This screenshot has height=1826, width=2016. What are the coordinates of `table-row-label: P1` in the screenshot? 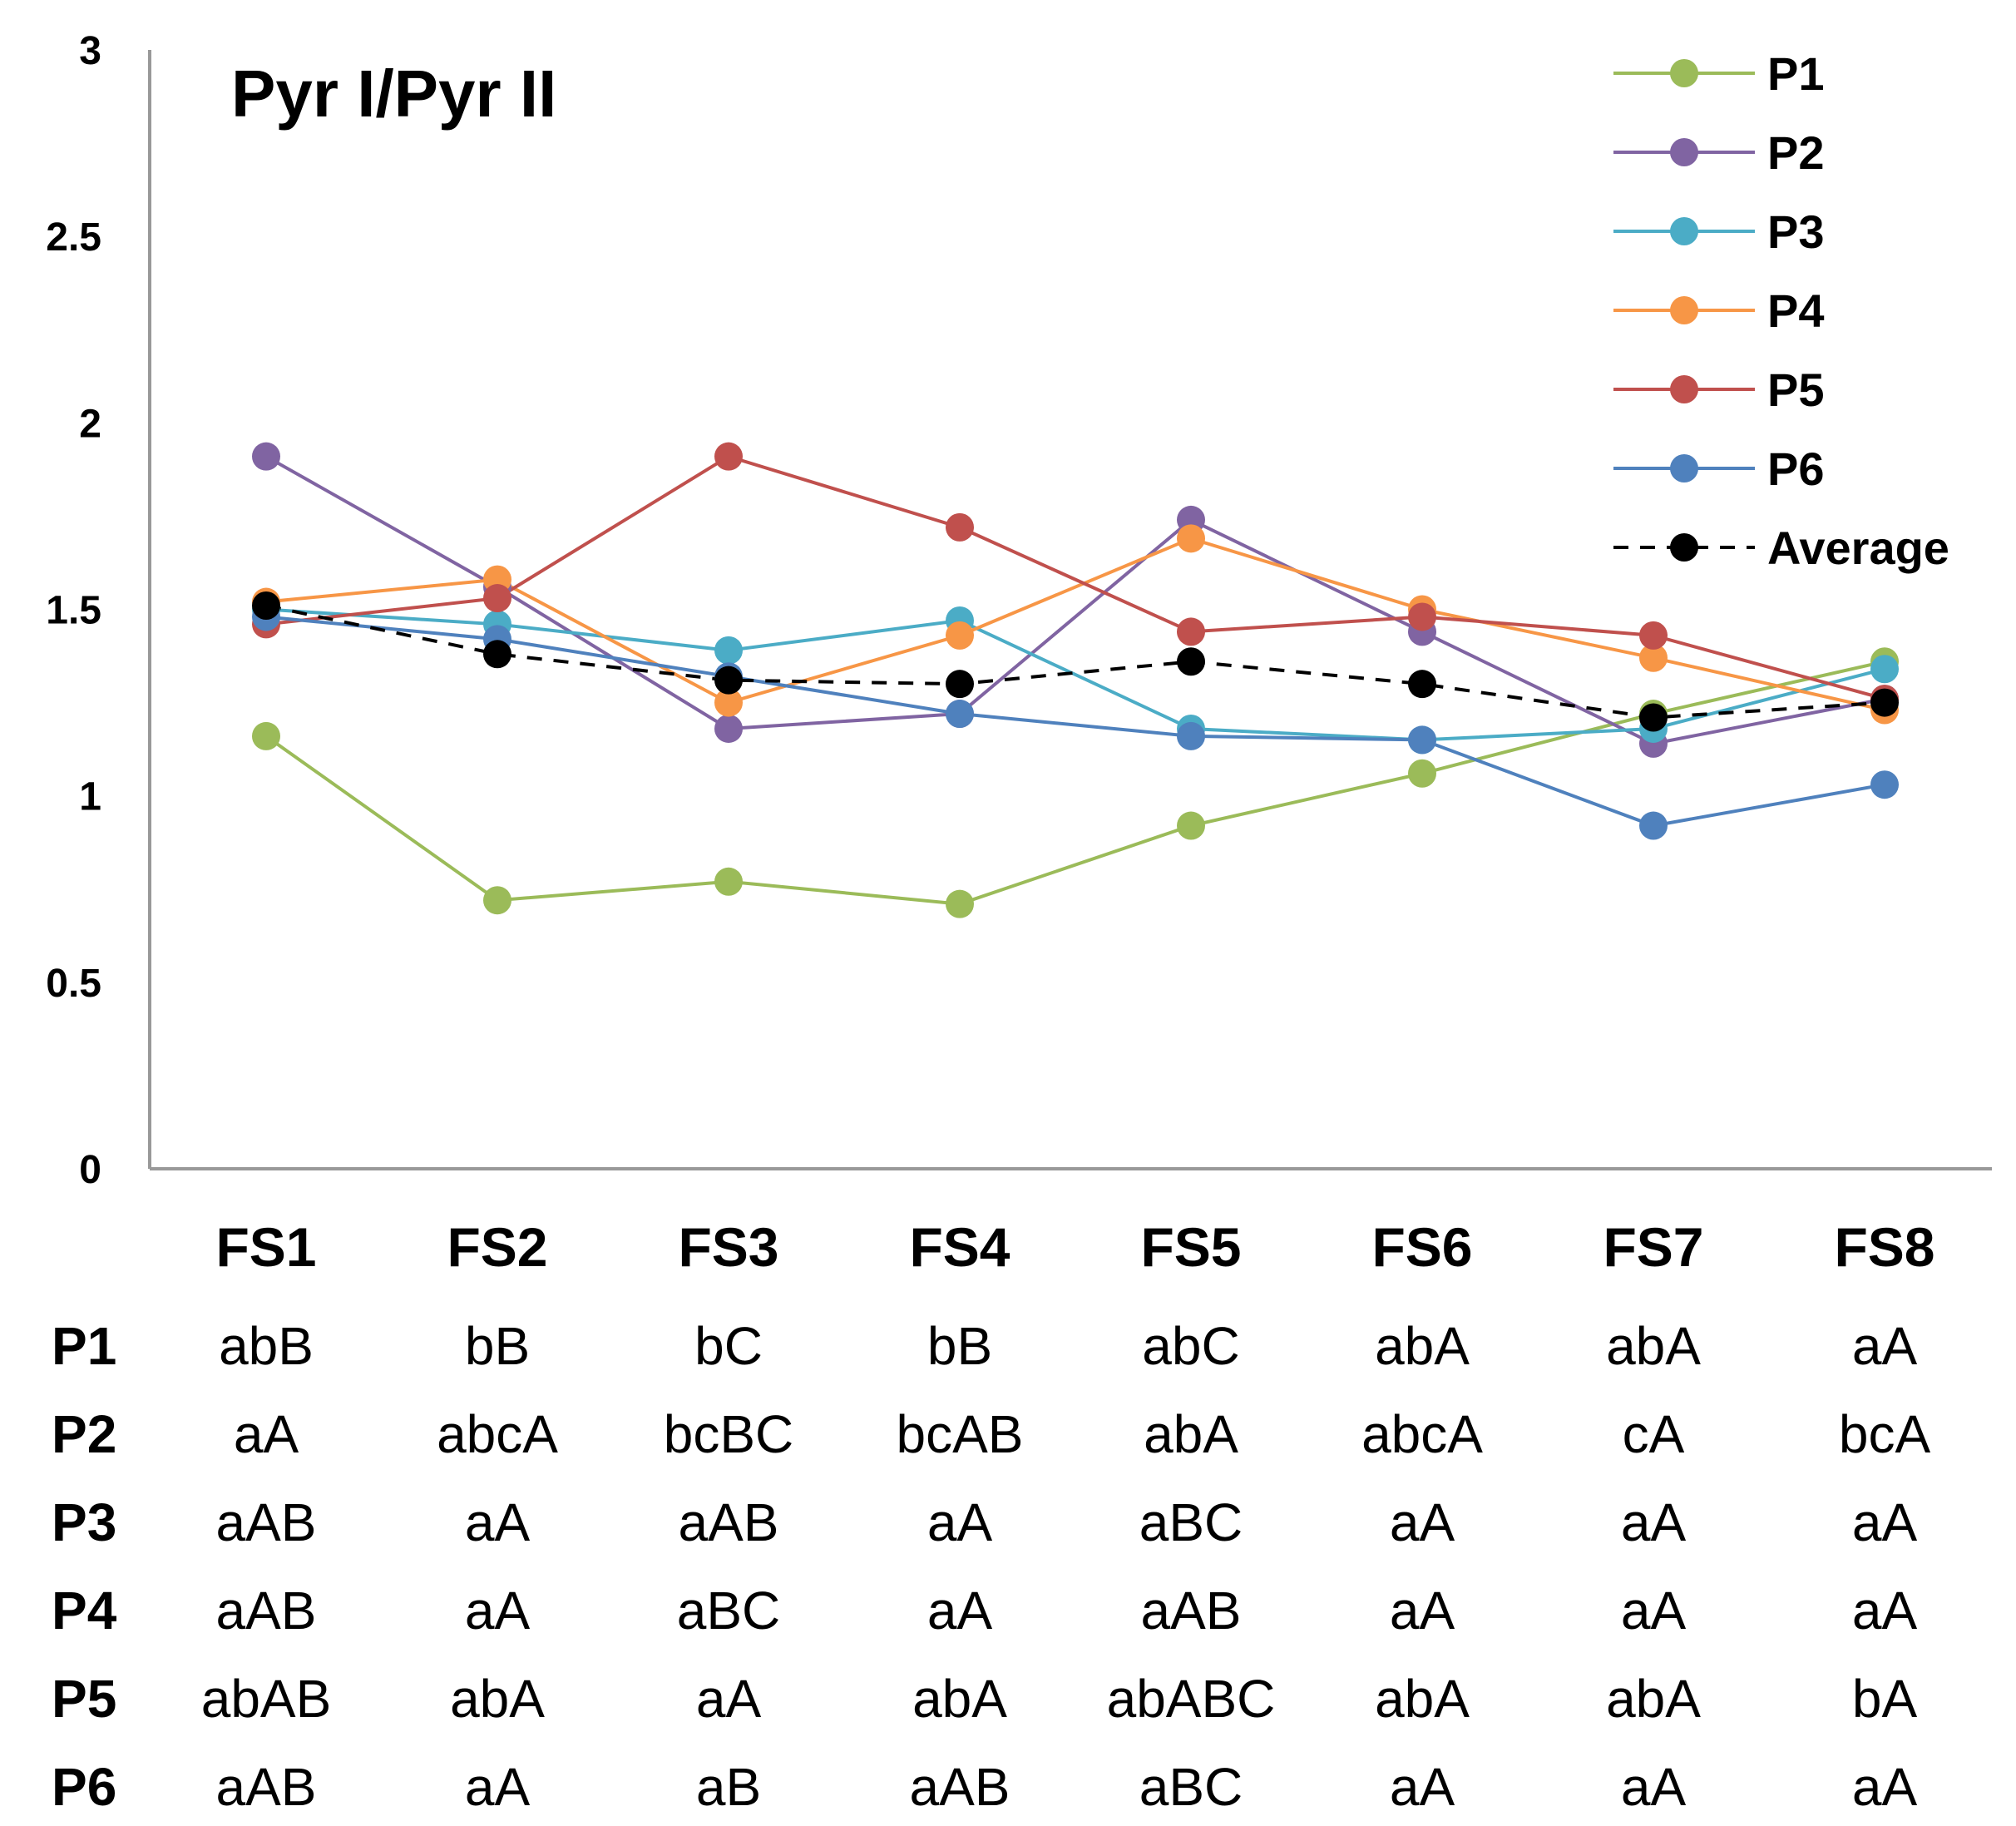 It's located at (84, 1346).